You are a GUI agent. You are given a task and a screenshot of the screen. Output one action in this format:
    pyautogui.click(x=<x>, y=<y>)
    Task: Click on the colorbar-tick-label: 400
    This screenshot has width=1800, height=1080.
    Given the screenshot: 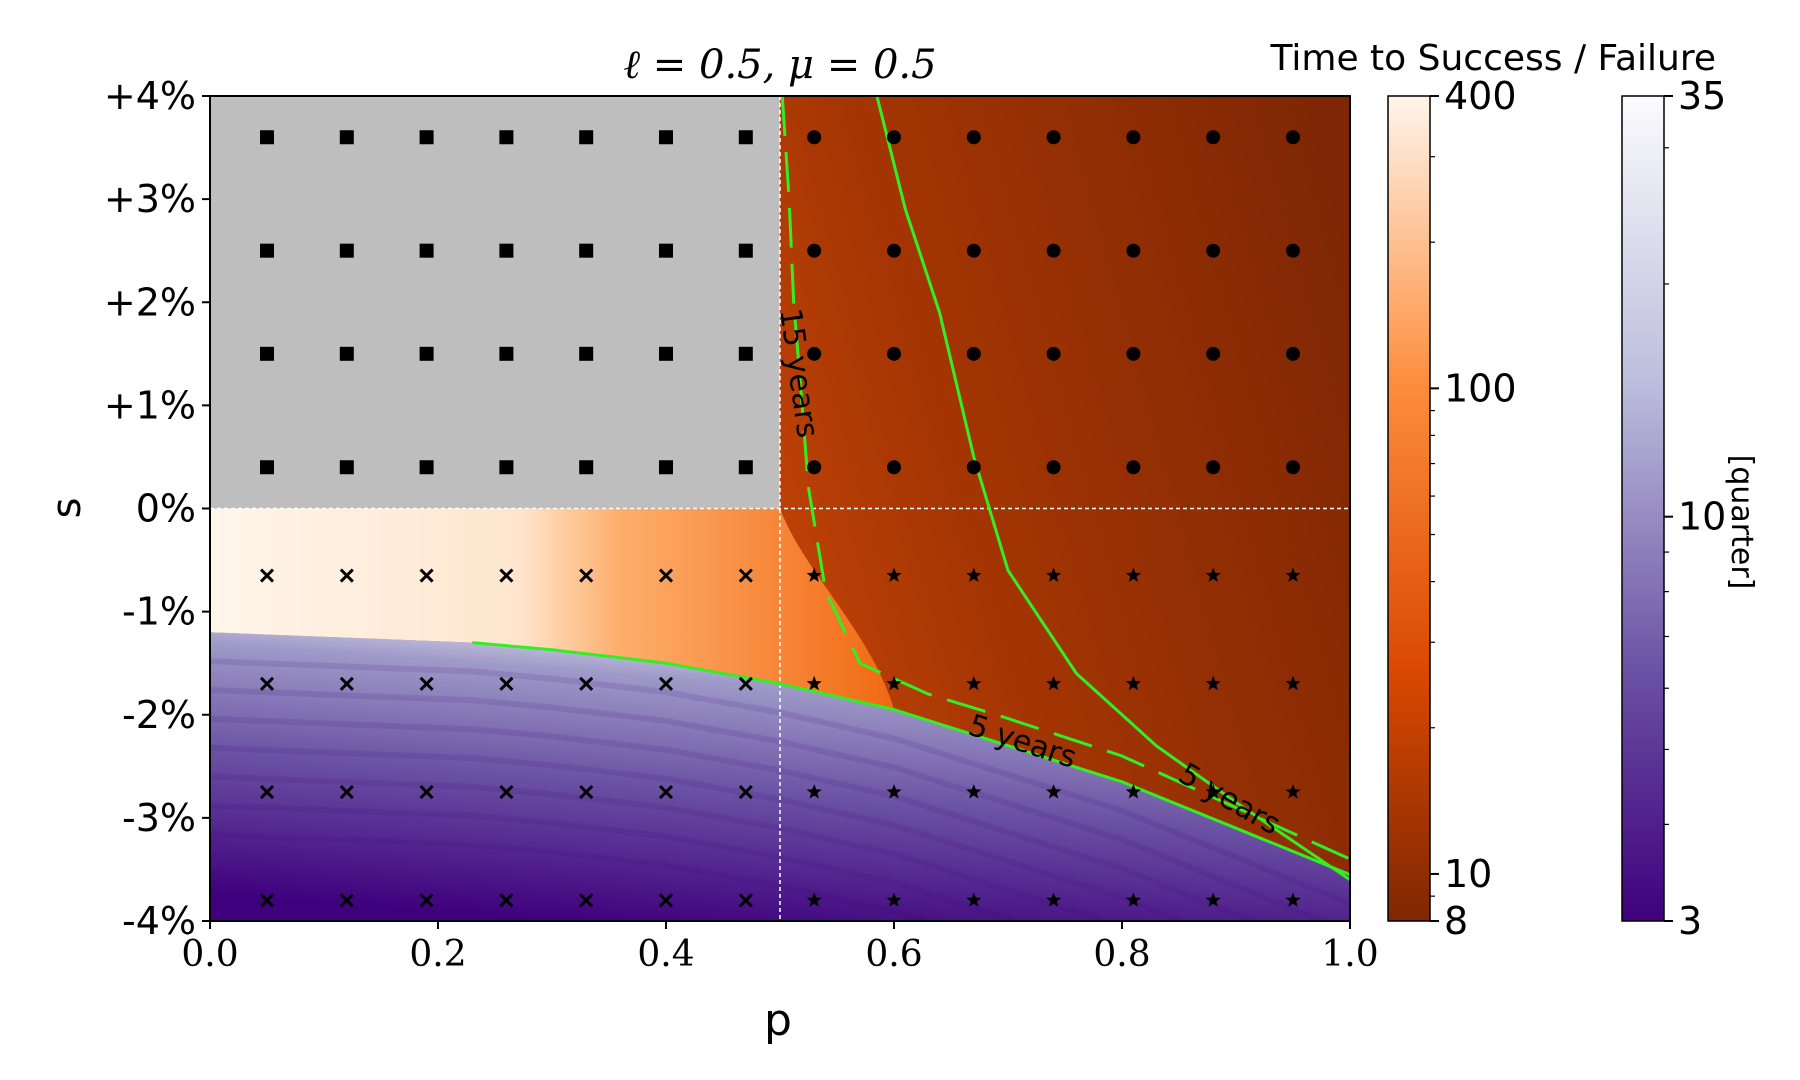 What is the action you would take?
    pyautogui.click(x=1480, y=96)
    